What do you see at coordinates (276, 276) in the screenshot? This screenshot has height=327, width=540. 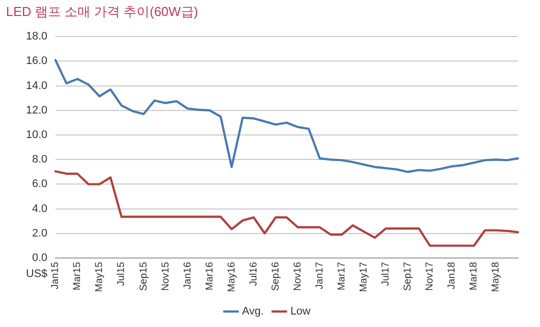 I see `x-tick-label: Sep16` at bounding box center [276, 276].